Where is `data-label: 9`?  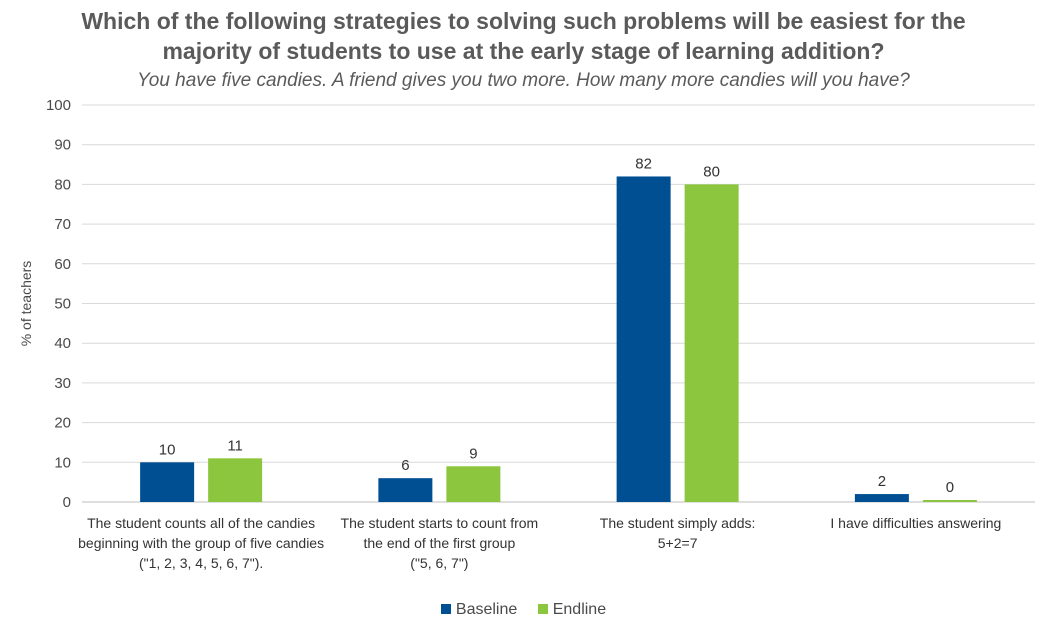
data-label: 9 is located at coordinates (473, 453).